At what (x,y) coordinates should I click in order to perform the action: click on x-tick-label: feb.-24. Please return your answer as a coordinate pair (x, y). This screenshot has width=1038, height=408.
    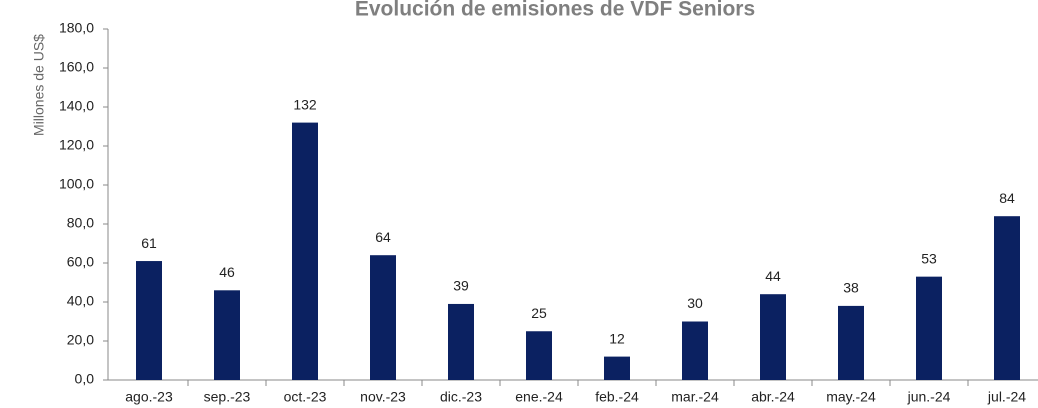
    Looking at the image, I should click on (617, 397).